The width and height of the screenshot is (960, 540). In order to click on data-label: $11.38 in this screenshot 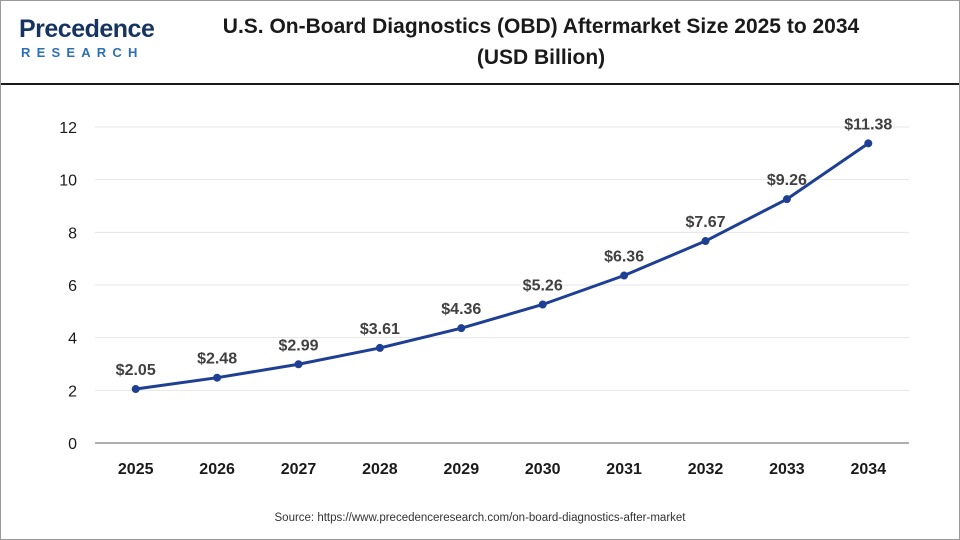, I will do `click(868, 124)`.